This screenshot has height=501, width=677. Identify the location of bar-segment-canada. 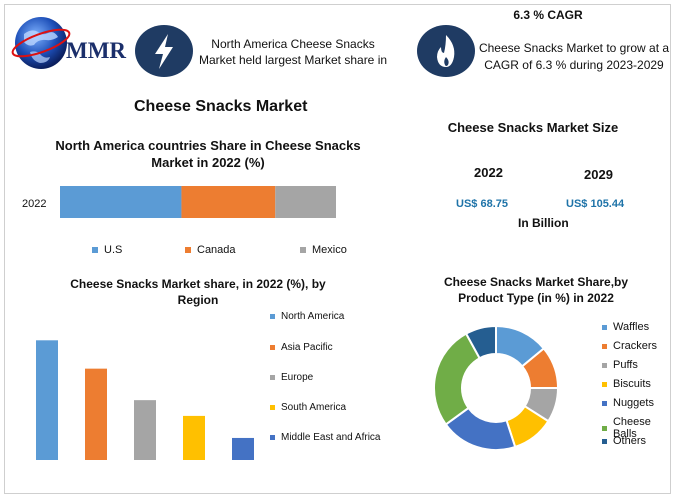
(228, 202).